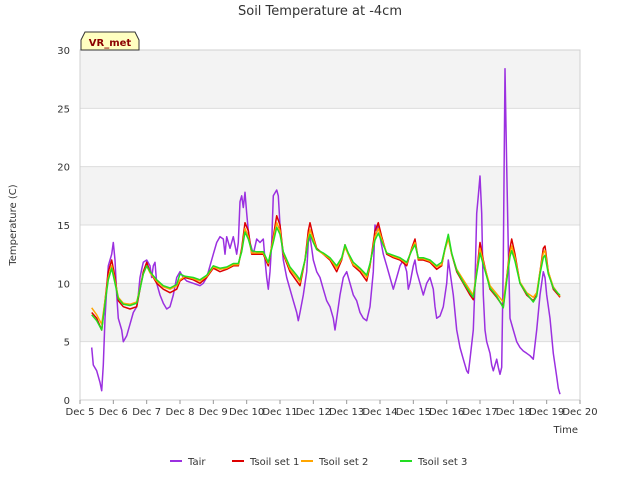 This screenshot has height=480, width=640. What do you see at coordinates (546, 412) in the screenshot?
I see `x-tick-label: Dec 19` at bounding box center [546, 412].